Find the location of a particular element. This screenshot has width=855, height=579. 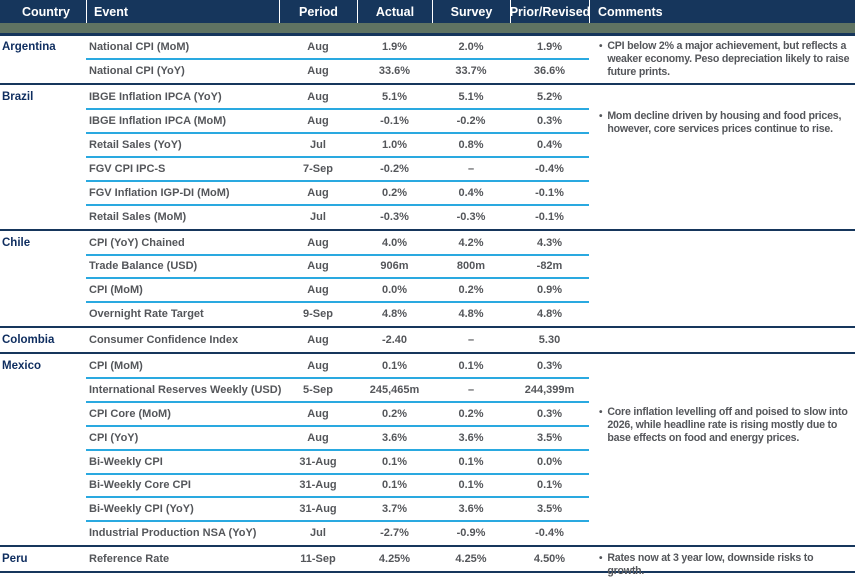

survey-cell: -0.2% is located at coordinates (471, 121).